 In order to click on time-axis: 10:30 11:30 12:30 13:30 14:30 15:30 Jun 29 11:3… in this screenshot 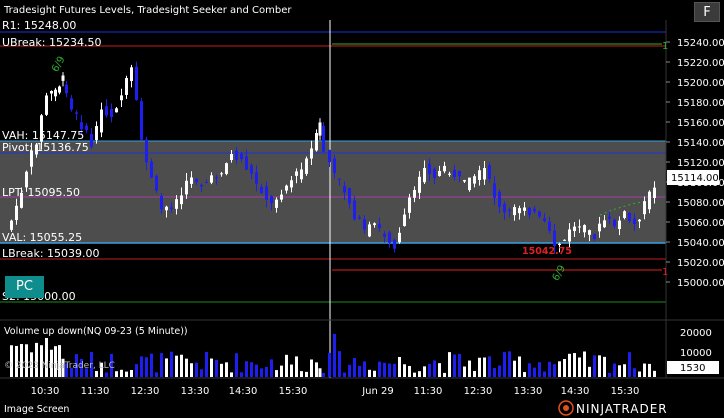, I will do `click(335, 391)`.